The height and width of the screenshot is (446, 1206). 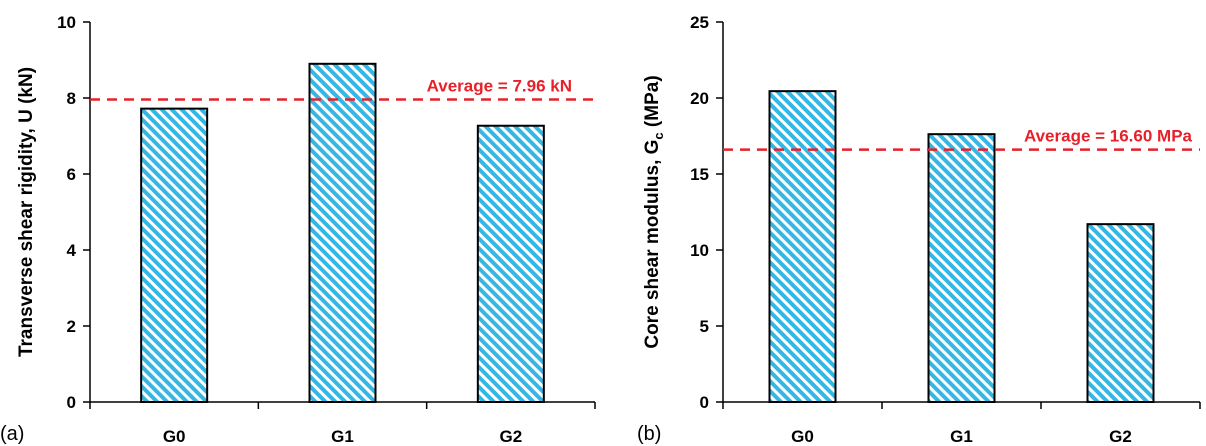 What do you see at coordinates (649, 434) in the screenshot?
I see `panel-label: (b)` at bounding box center [649, 434].